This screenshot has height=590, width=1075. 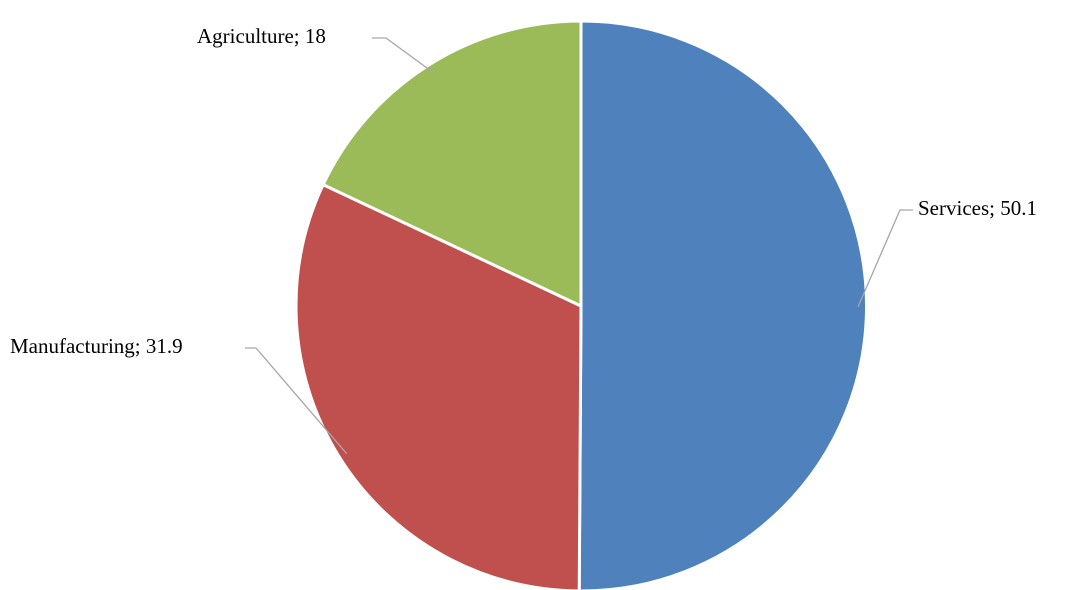 I want to click on data-label-manufacturing: Manufacturing; 31.9, so click(x=96, y=346).